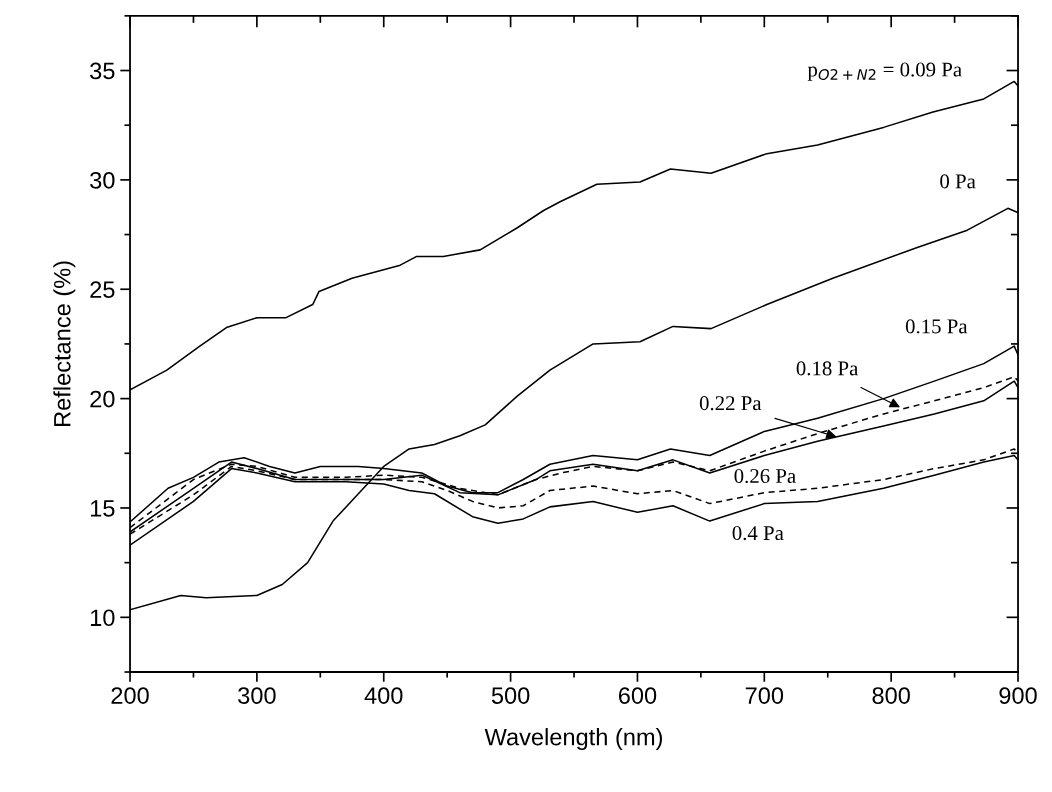  I want to click on annotation: 0.26 Pa, so click(765, 476).